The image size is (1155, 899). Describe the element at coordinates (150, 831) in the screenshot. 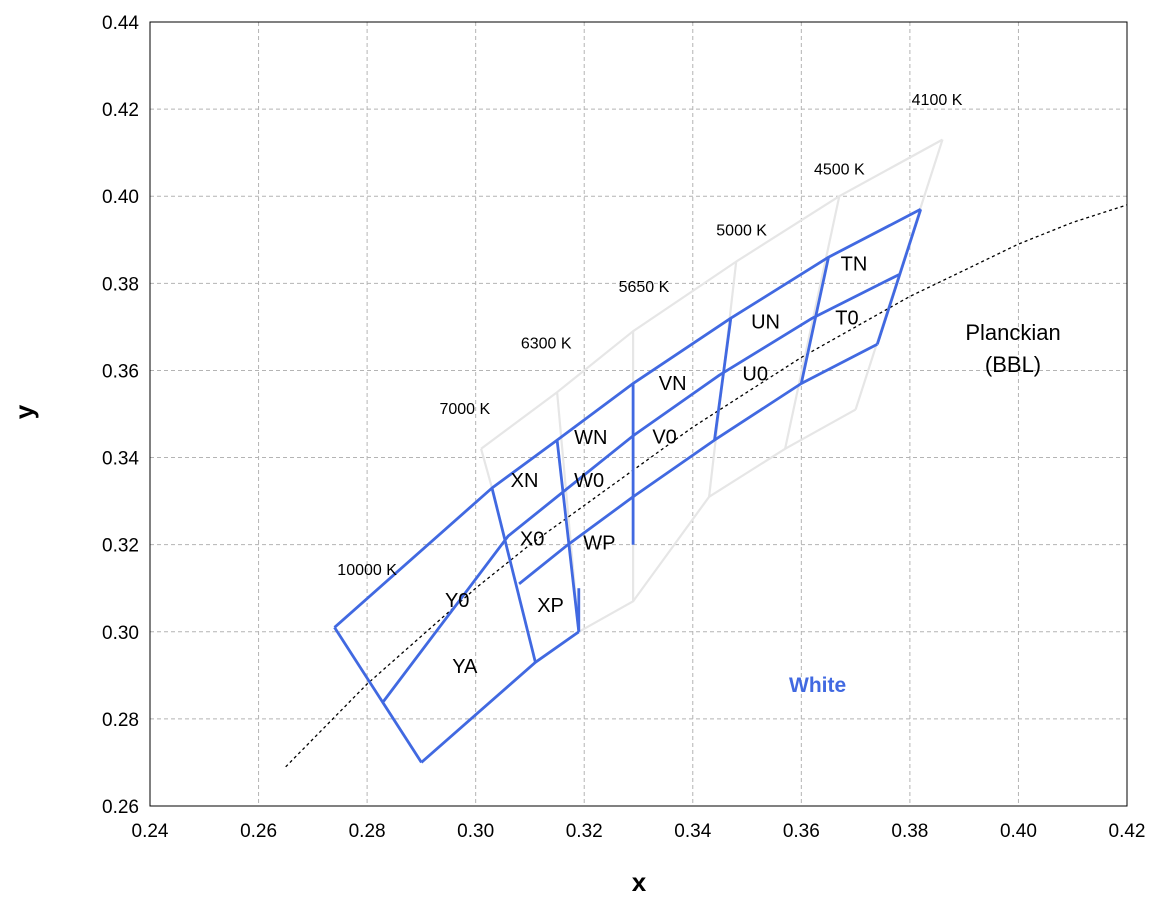

I see `x-tick-label: 0.24` at that location.